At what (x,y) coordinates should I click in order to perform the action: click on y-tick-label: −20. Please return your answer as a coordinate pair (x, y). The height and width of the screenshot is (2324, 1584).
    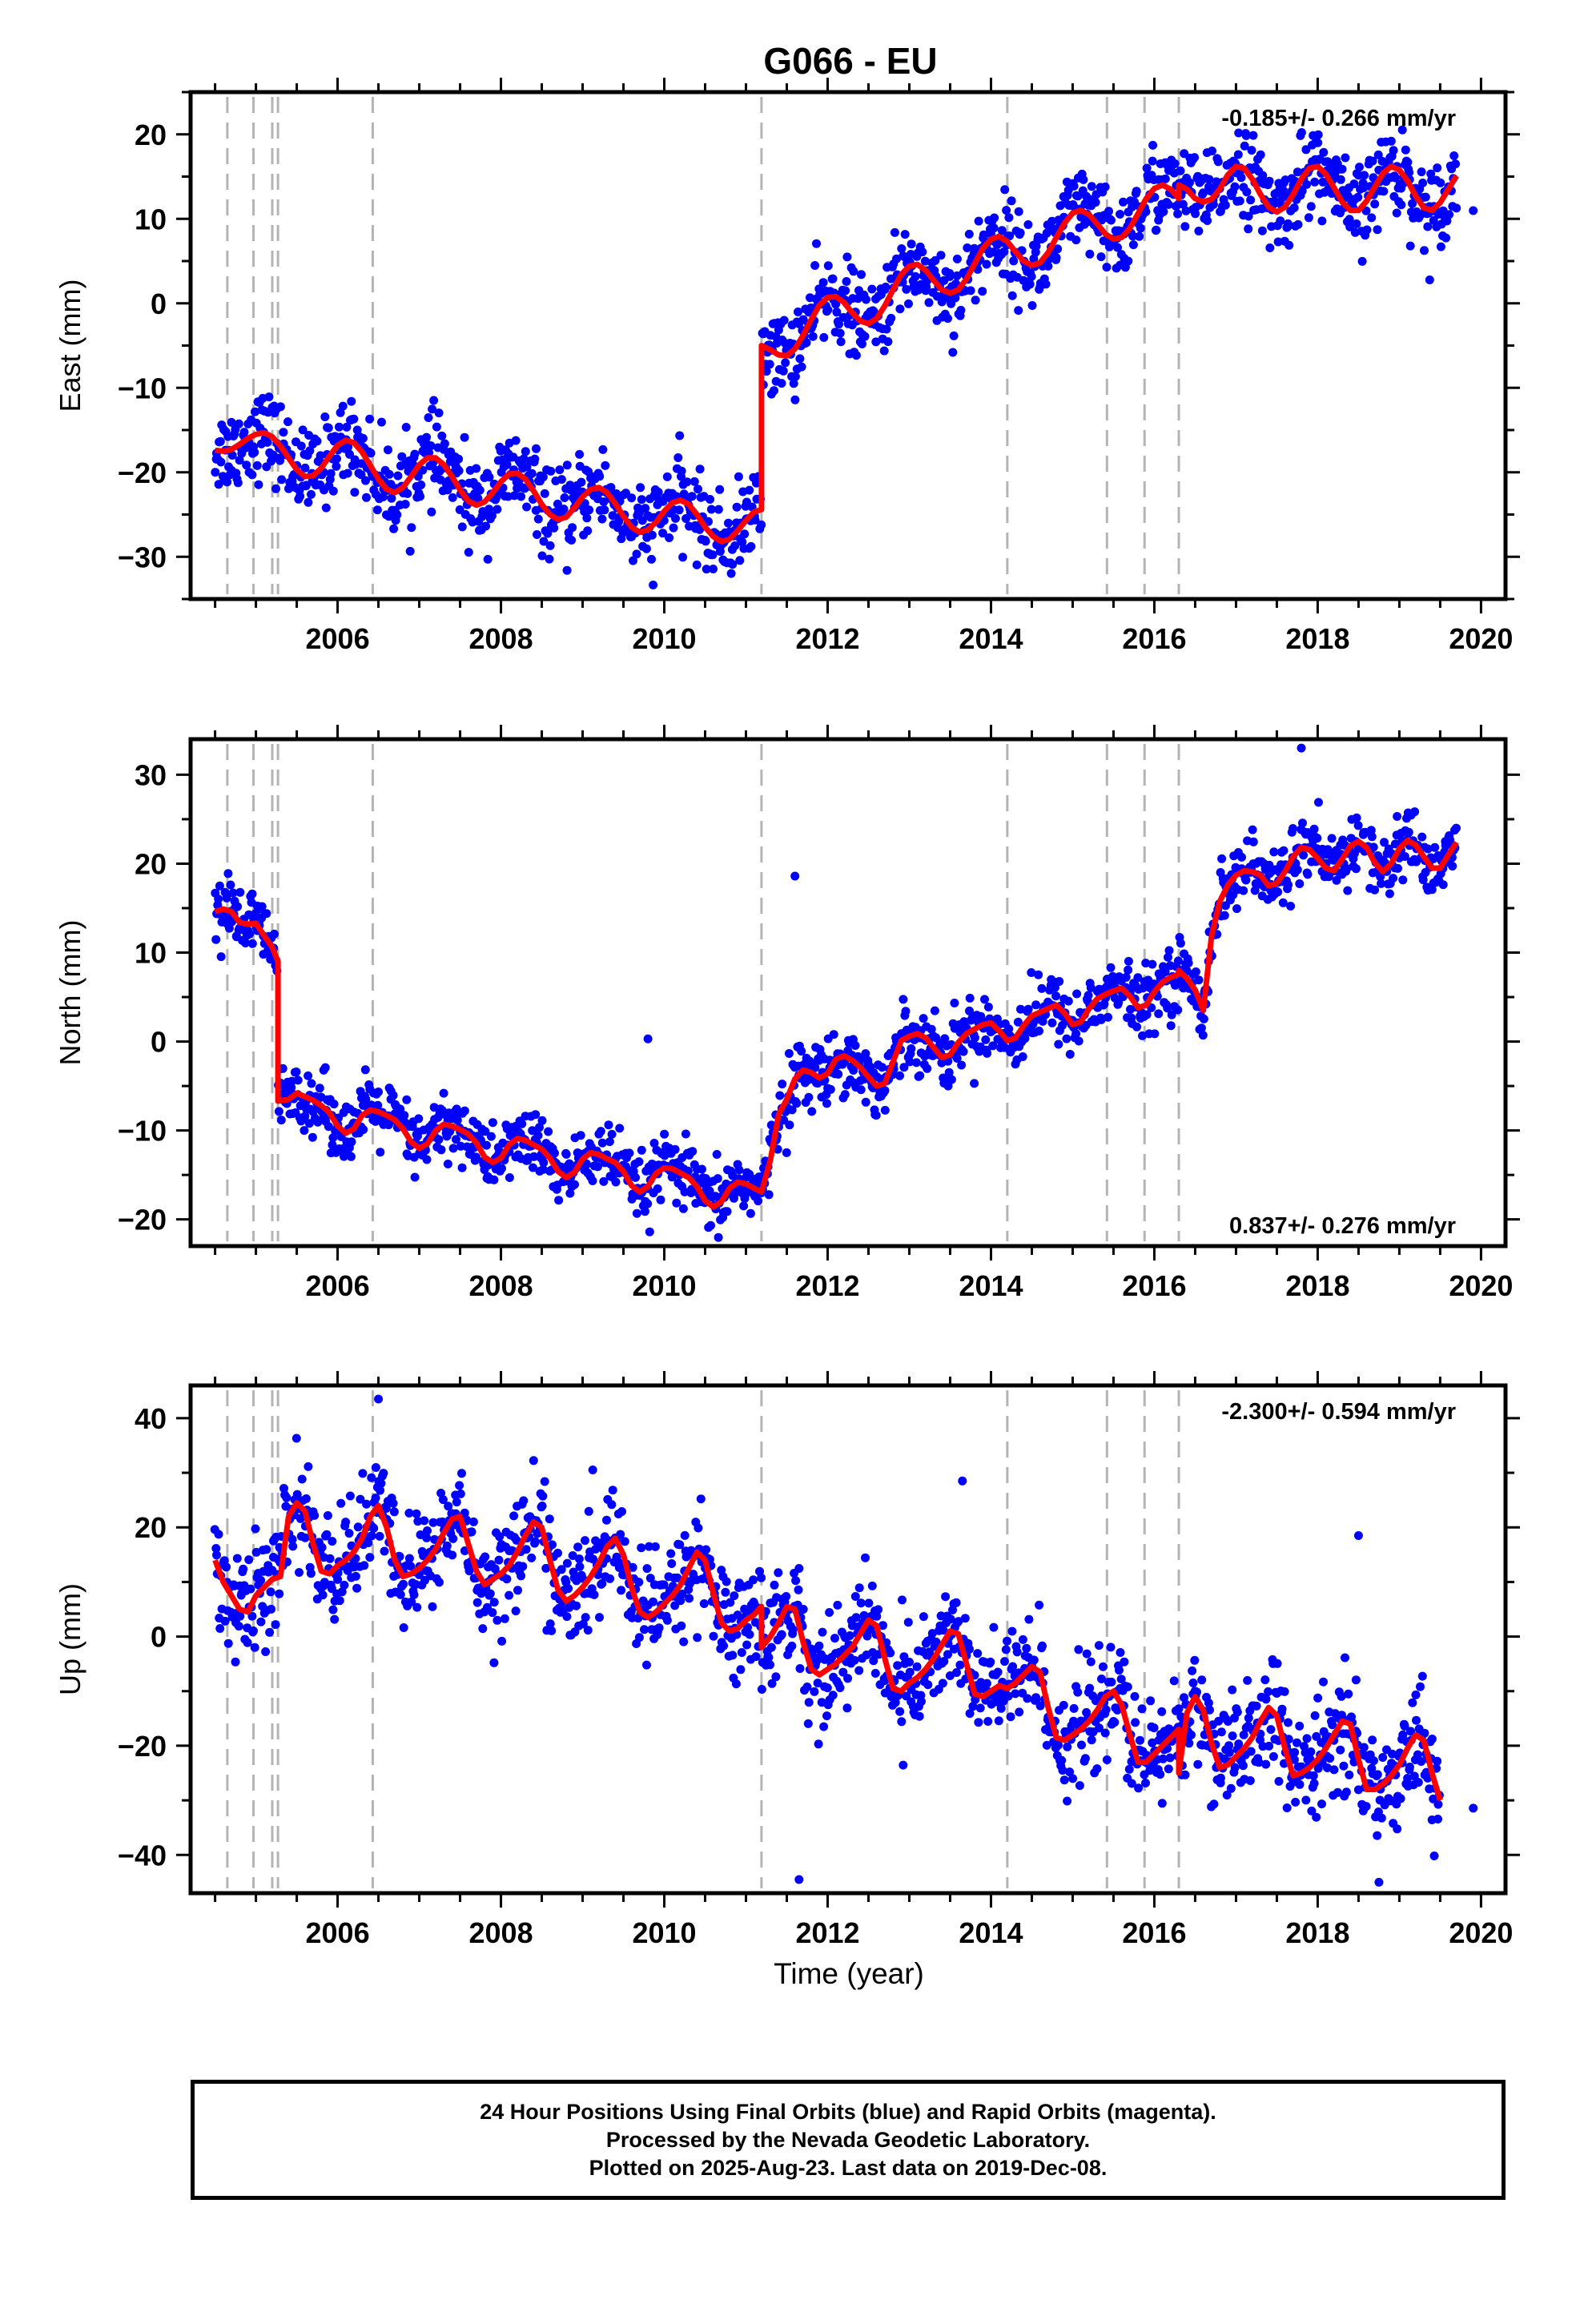
    Looking at the image, I should click on (142, 1746).